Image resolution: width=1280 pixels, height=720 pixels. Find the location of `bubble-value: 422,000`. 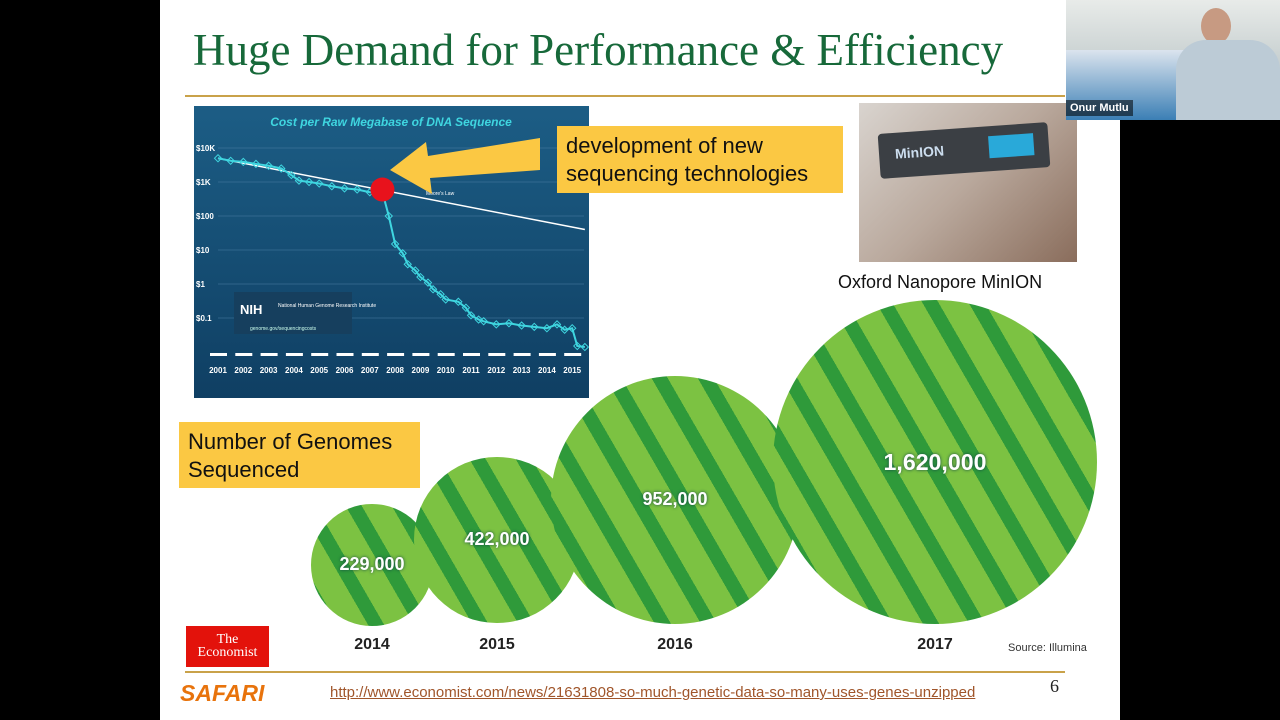

bubble-value: 422,000 is located at coordinates (497, 539).